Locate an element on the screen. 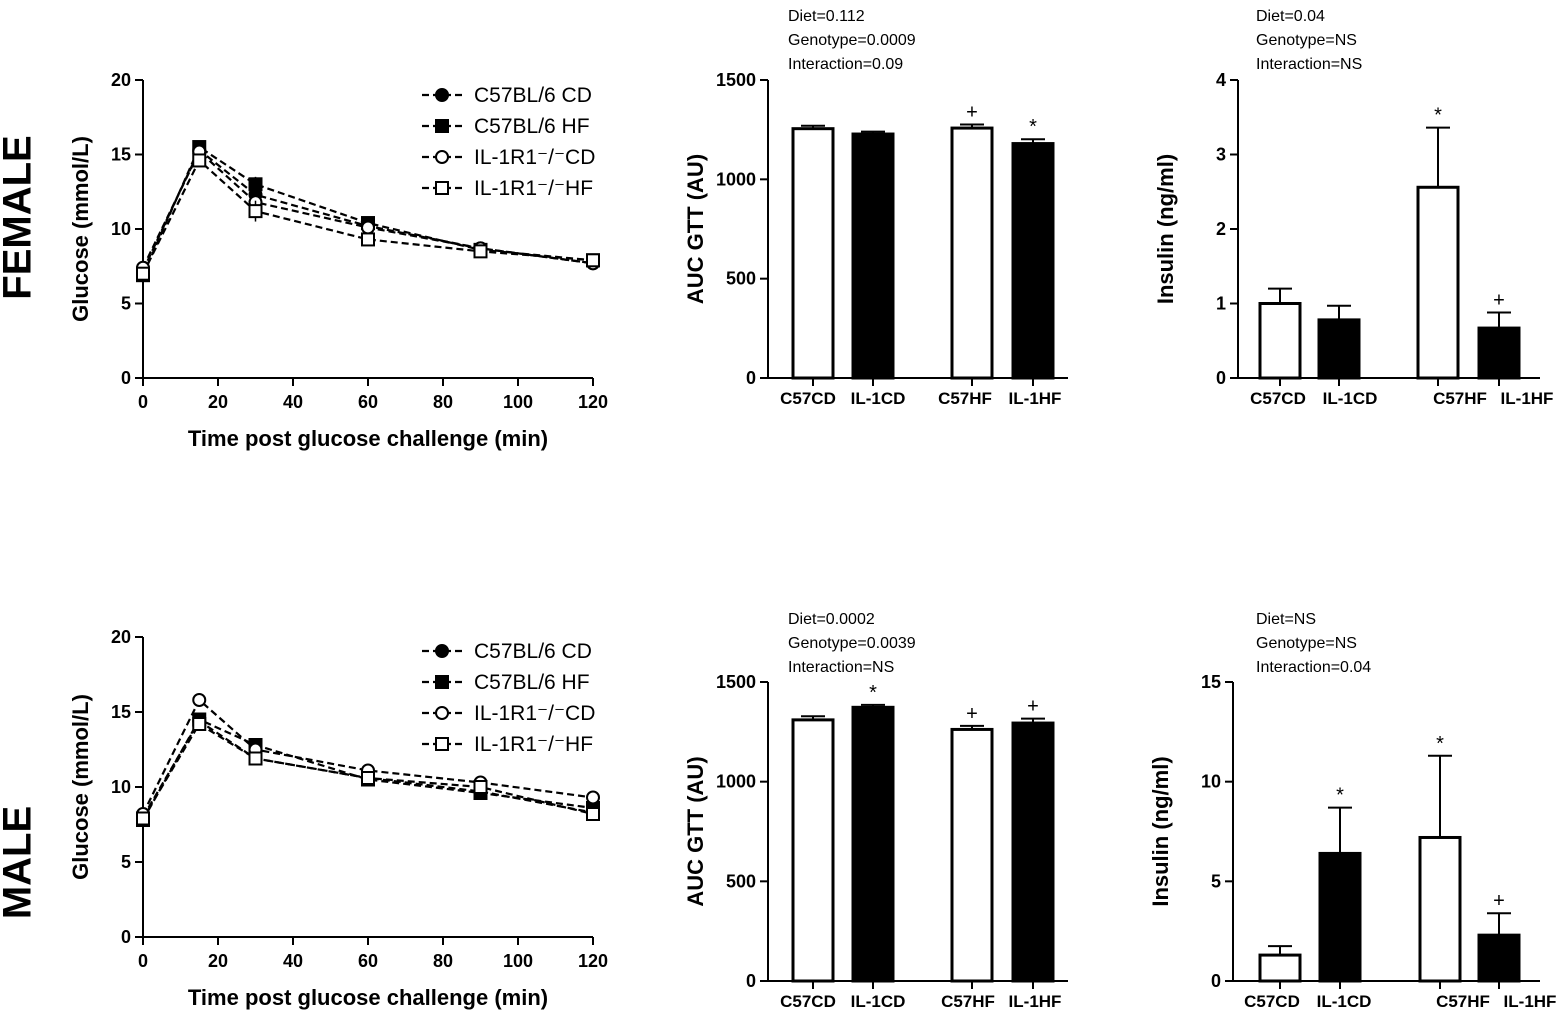 This screenshot has width=1565, height=1024. y-tick-label: 1000 is located at coordinates (736, 782).